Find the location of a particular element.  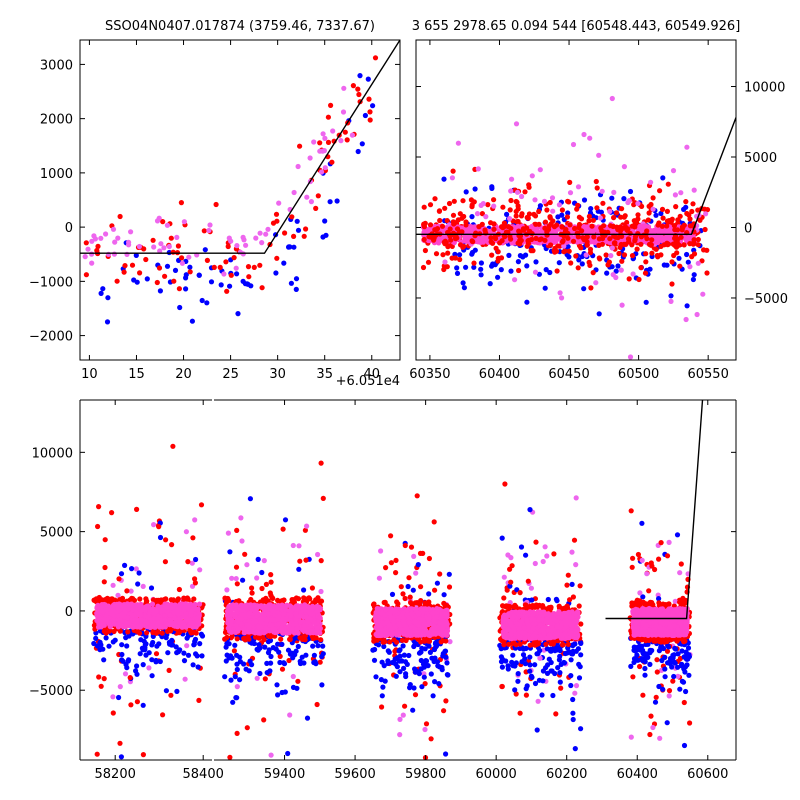

y-tick-label: −1000 is located at coordinates (51, 282).